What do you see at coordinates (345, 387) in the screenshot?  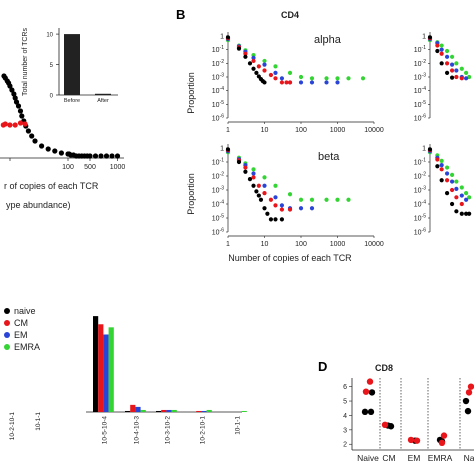 I see `y-tick-label: 6` at bounding box center [345, 387].